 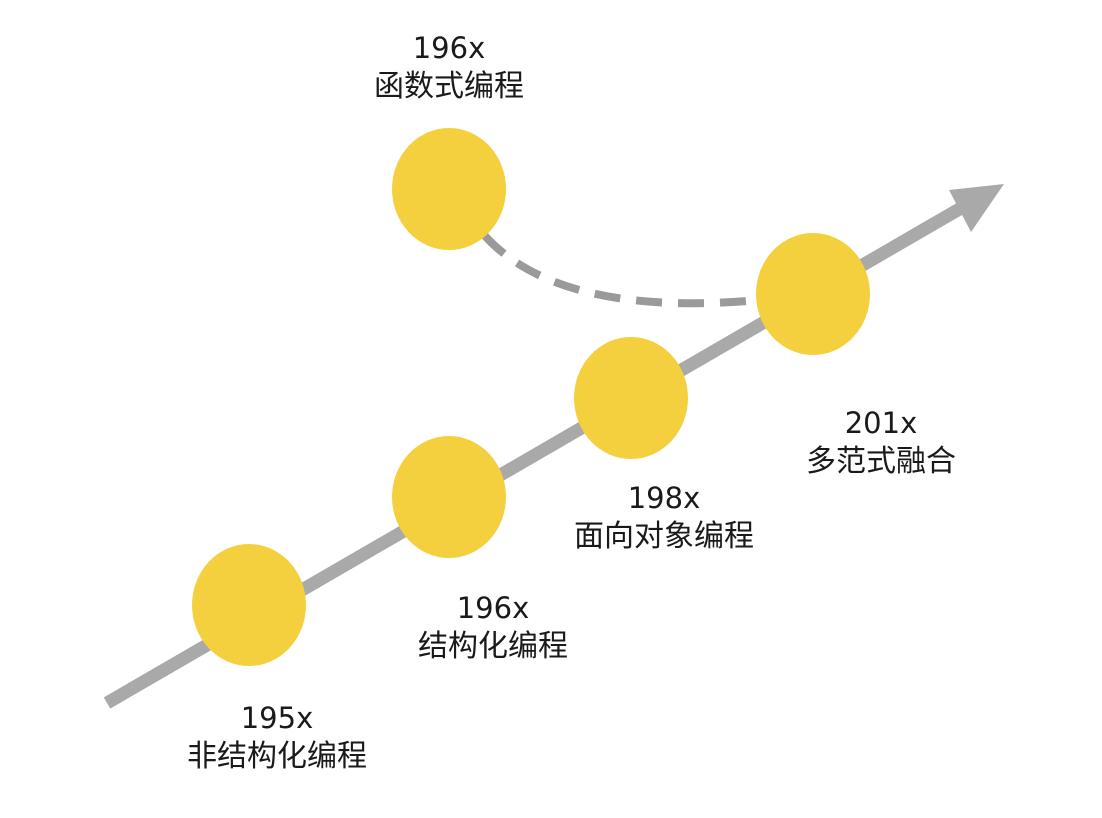 What do you see at coordinates (493, 647) in the screenshot?
I see `stage-name: 结构化编程` at bounding box center [493, 647].